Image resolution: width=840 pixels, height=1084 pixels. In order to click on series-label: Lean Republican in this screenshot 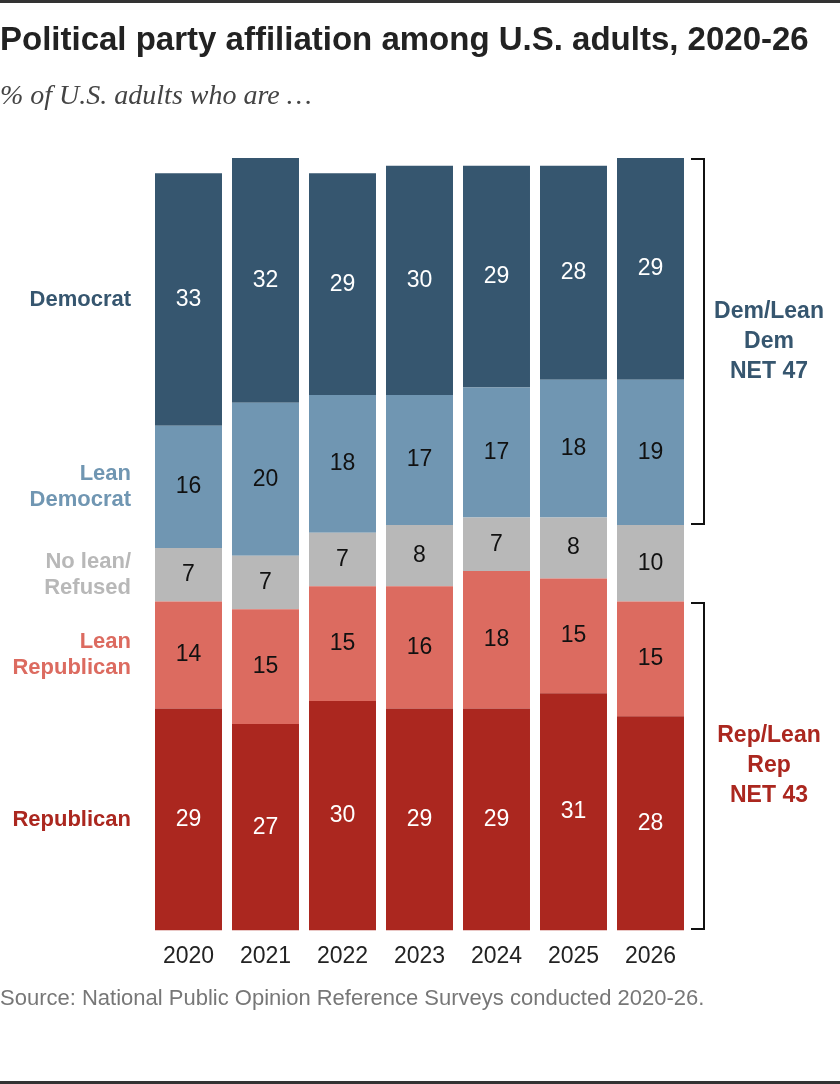, I will do `click(72, 654)`.